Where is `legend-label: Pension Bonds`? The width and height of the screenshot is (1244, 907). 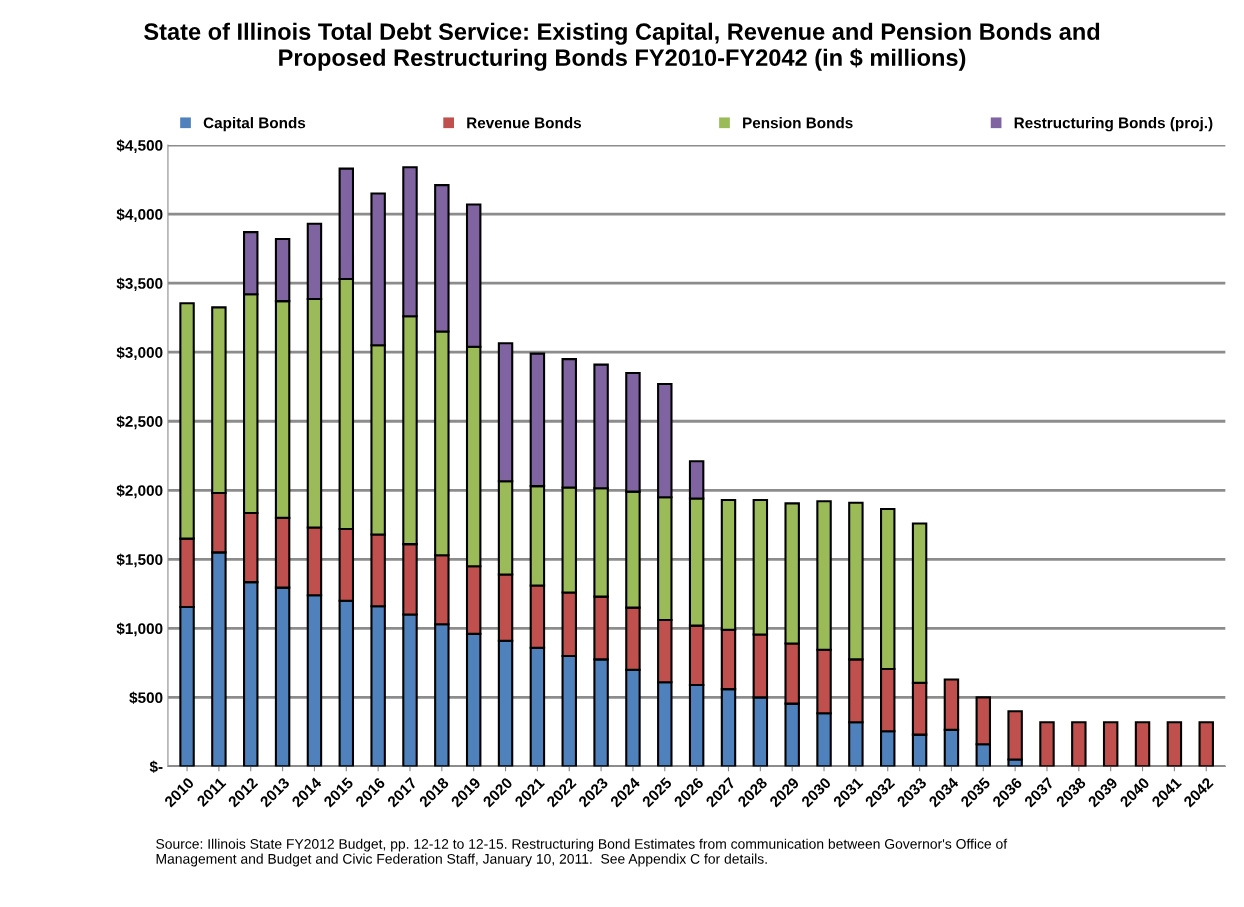 legend-label: Pension Bonds is located at coordinates (798, 123).